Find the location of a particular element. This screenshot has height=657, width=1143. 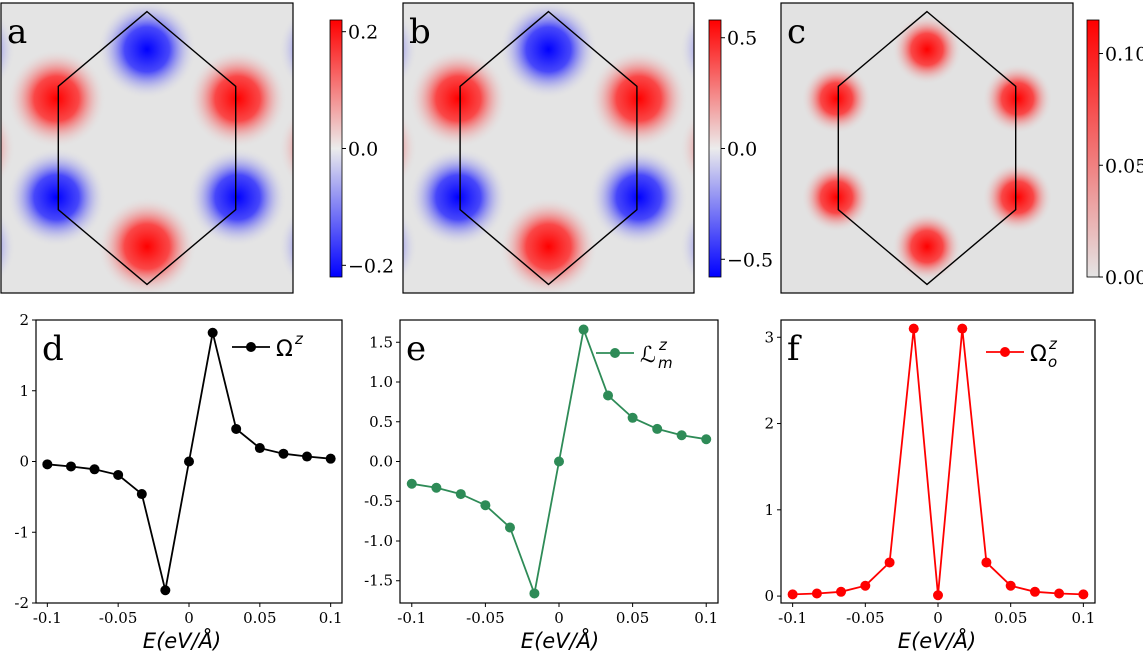

y-tick-label: 3 is located at coordinates (769, 337).